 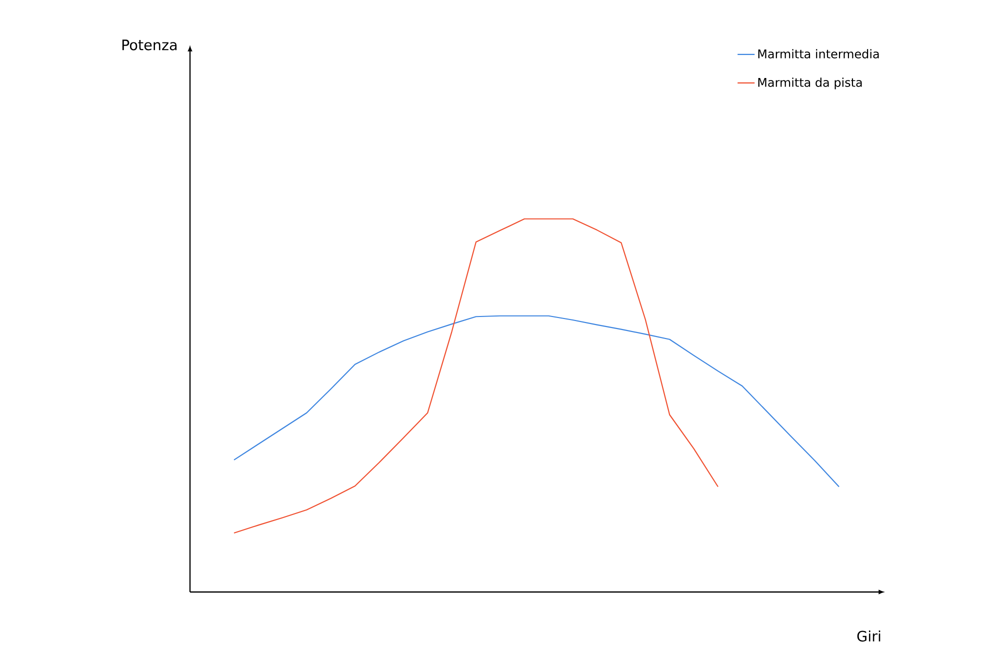 What do you see at coordinates (810, 84) in the screenshot?
I see `legend-label: Marmitta da pista` at bounding box center [810, 84].